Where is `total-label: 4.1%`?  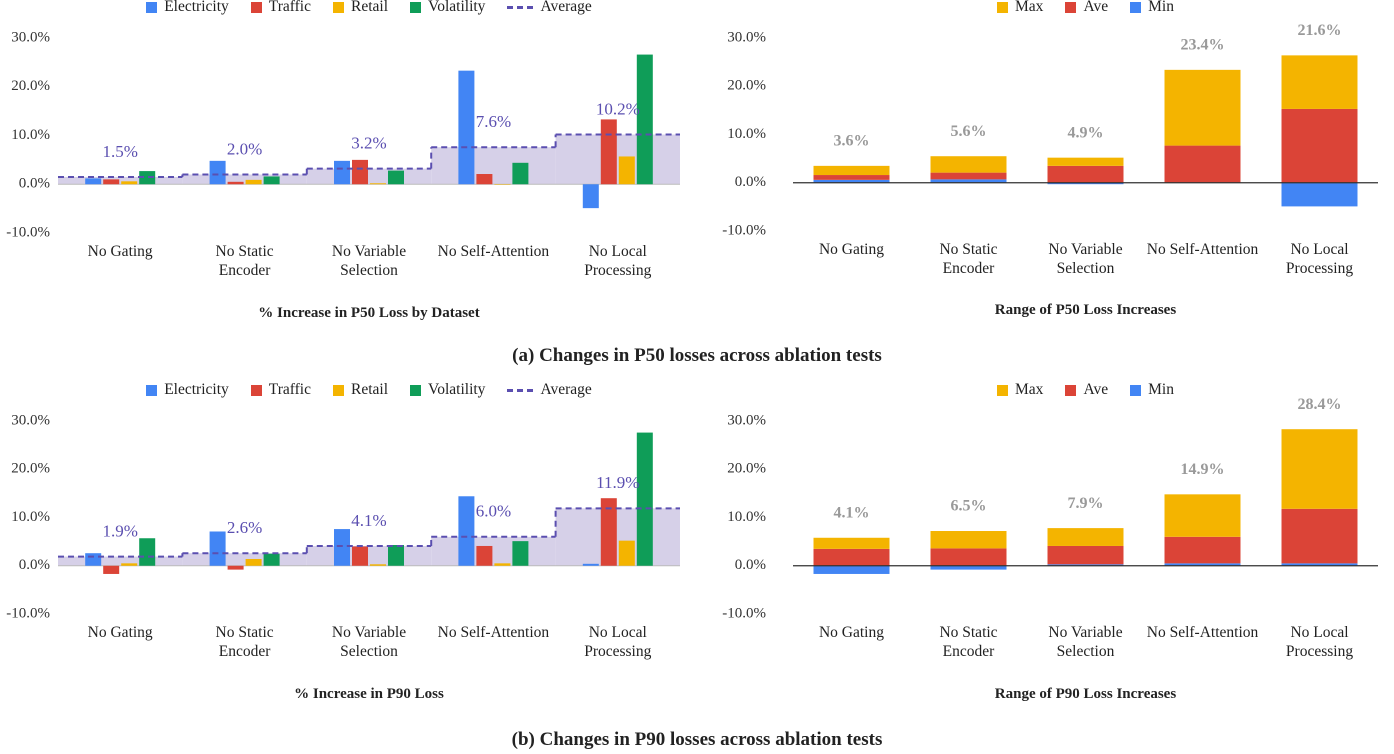
total-label: 4.1% is located at coordinates (852, 512).